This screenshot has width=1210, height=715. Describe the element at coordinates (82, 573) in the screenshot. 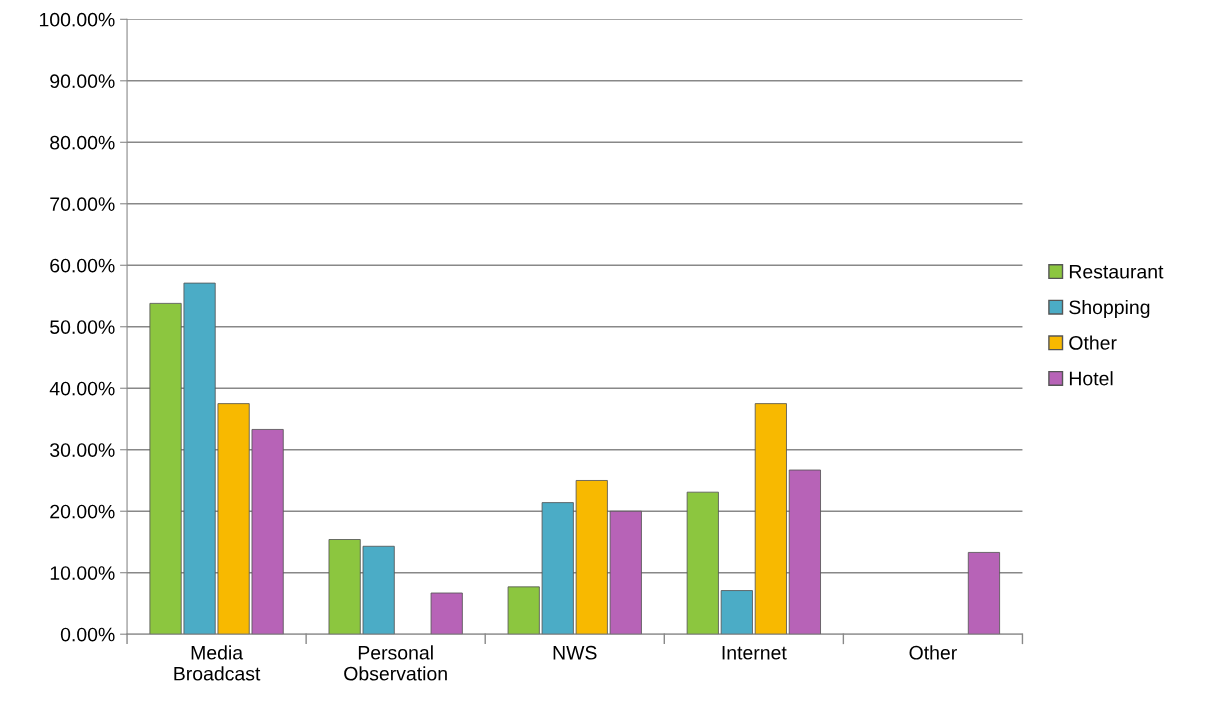

I see `y-tick-label: 10.00%` at that location.